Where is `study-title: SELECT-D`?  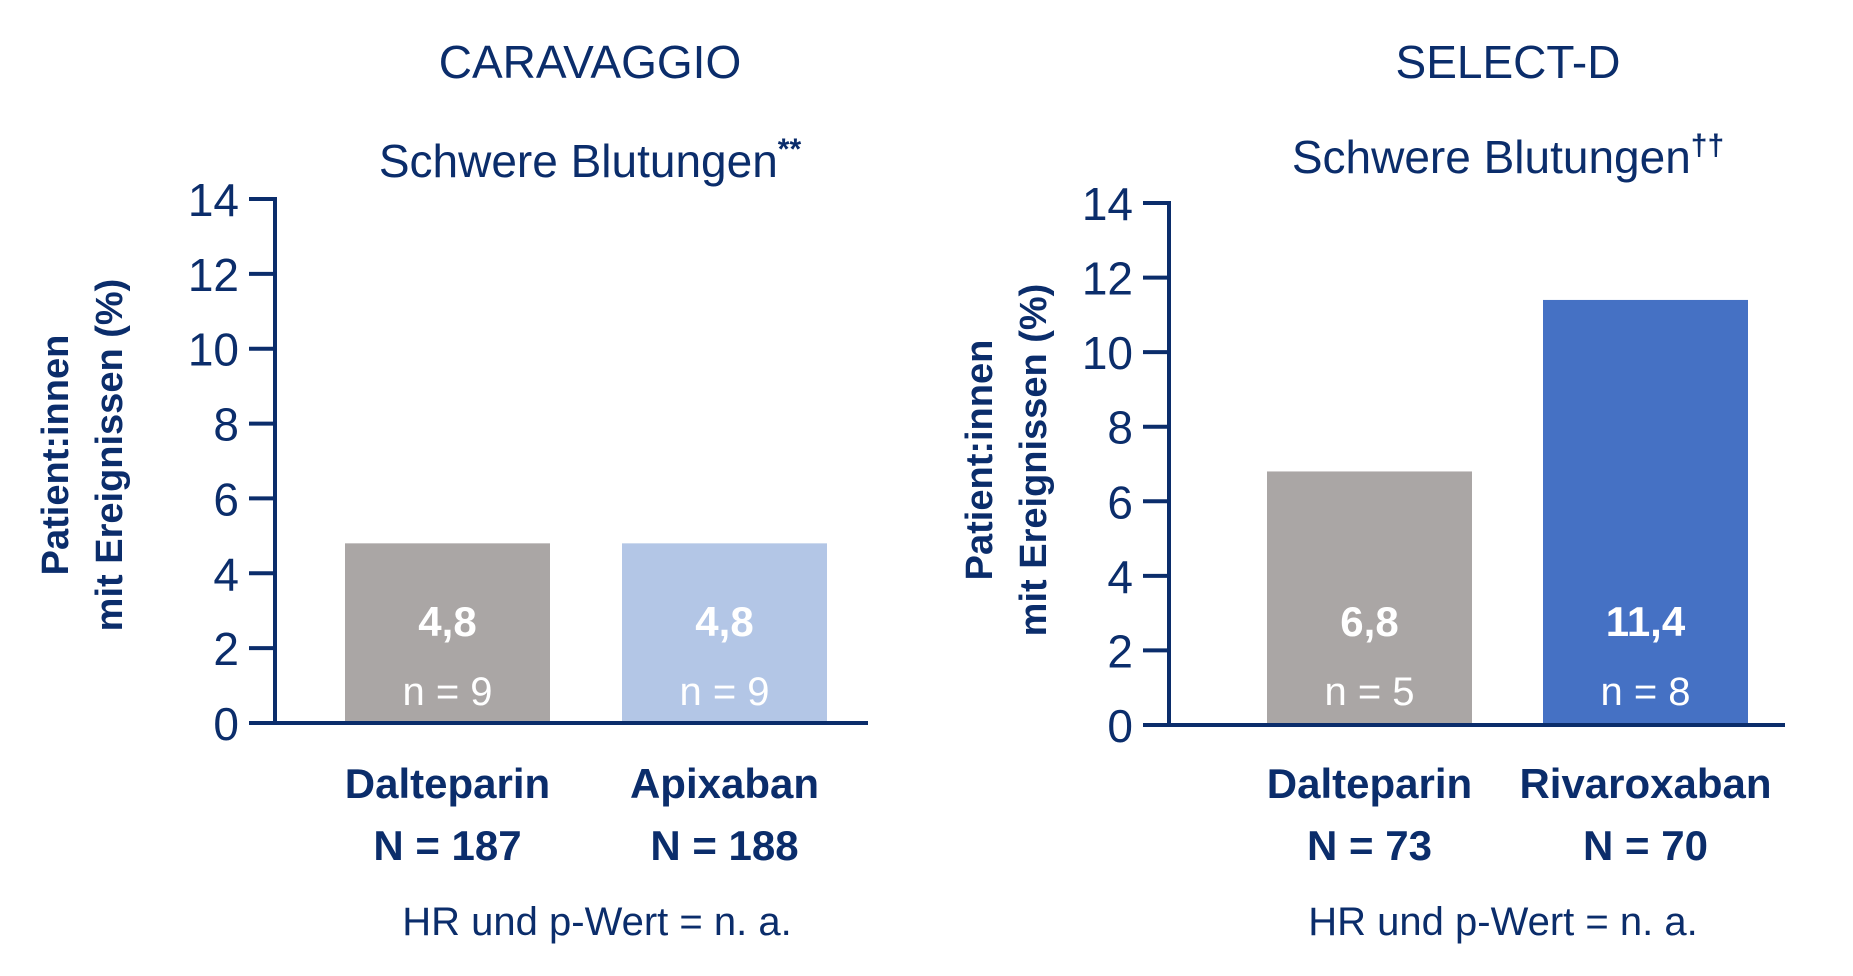
study-title: SELECT-D is located at coordinates (1508, 62).